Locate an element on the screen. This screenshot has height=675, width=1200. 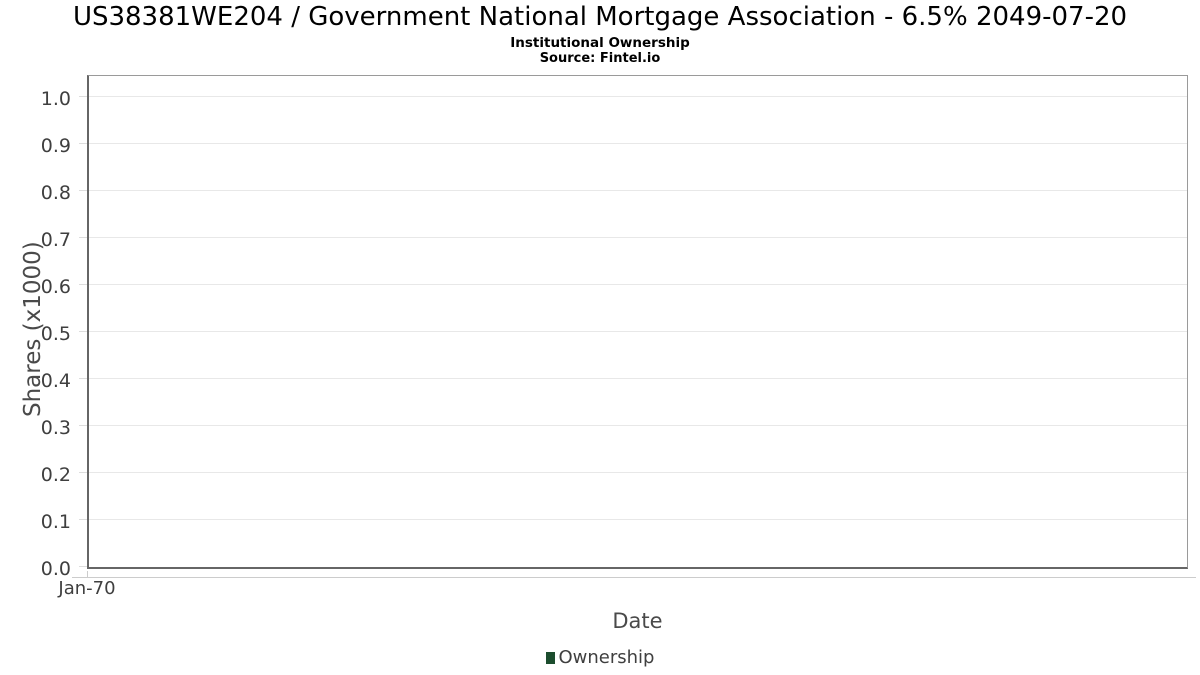
y-tick-mark-0.4 is located at coordinates (83, 378).